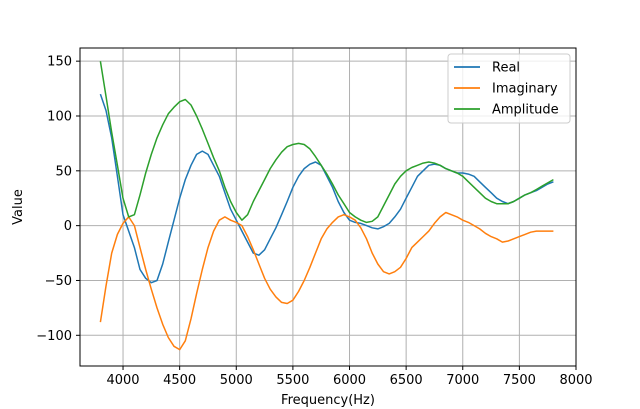 This screenshot has width=640, height=409. I want to click on x-tick-label: 5000, so click(236, 380).